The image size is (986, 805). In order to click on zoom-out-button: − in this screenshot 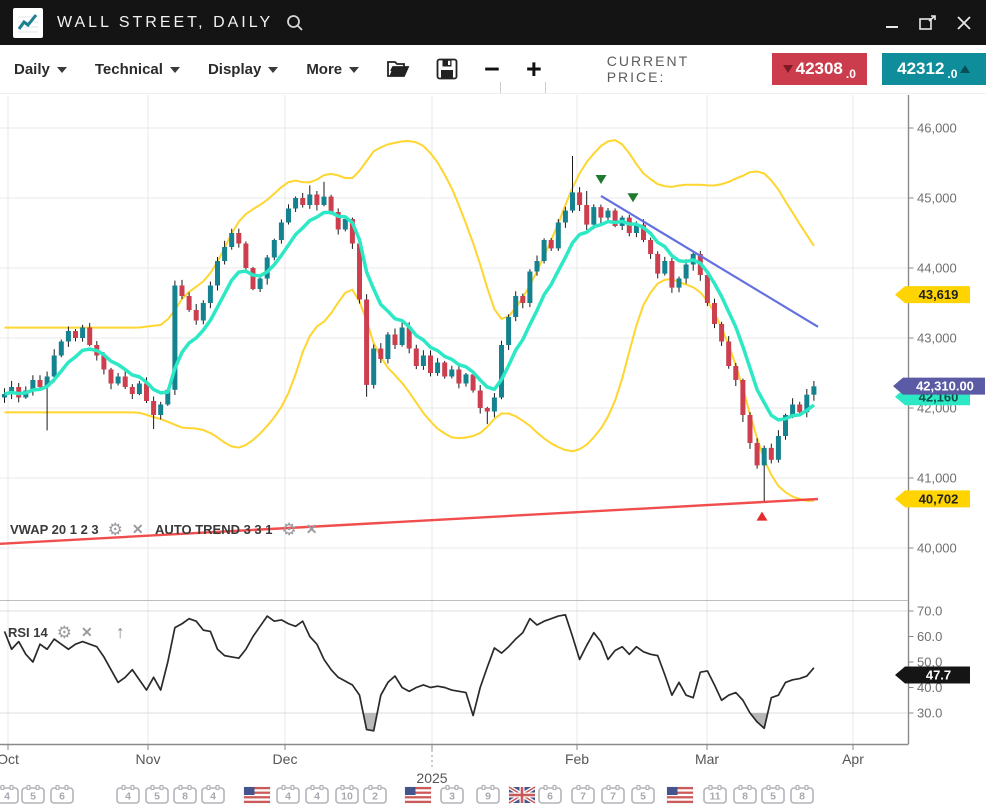, I will do `click(492, 69)`.